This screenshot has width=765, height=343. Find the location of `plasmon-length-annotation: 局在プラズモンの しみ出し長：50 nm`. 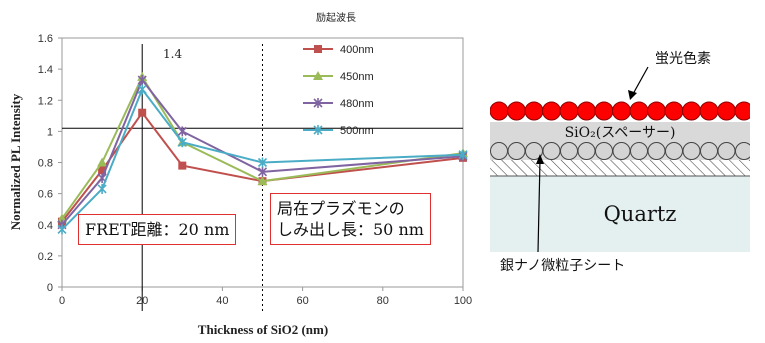

plasmon-length-annotation: 局在プラズモンの しみ出し長：50 nm is located at coordinates (350, 219).